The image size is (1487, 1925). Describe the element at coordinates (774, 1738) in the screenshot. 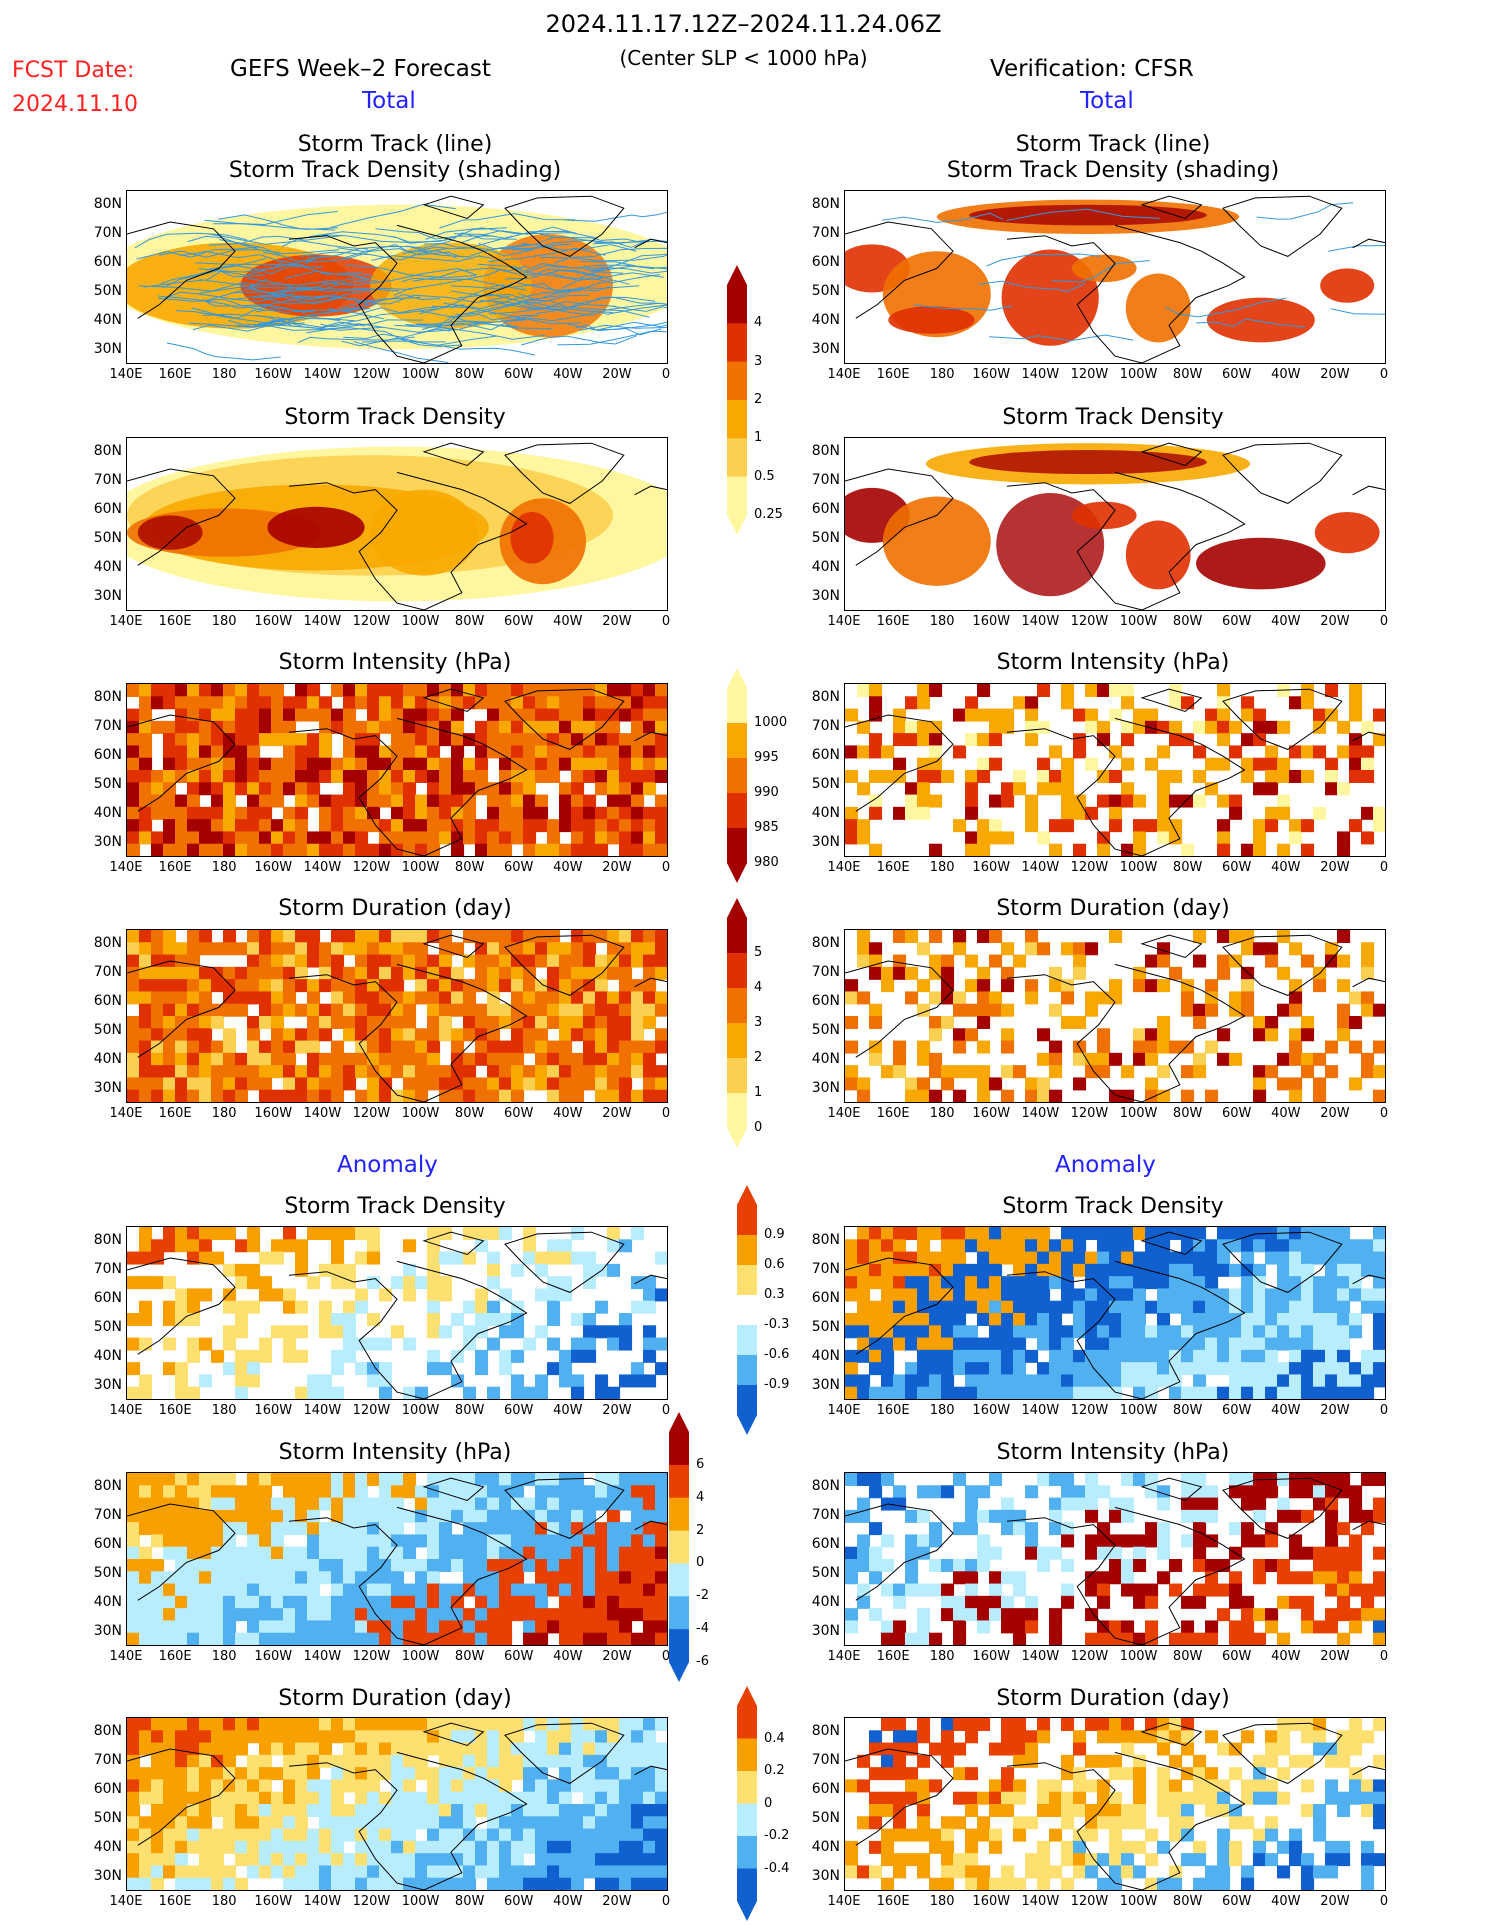

I see `colorbar-tick: 0.4` at that location.